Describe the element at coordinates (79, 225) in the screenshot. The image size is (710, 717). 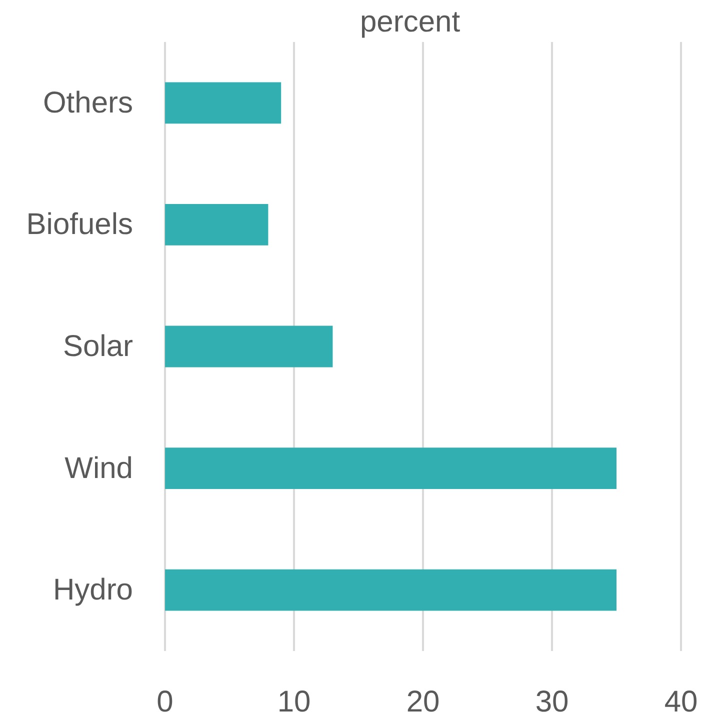
I see `y-tick-label: Biofuels` at that location.